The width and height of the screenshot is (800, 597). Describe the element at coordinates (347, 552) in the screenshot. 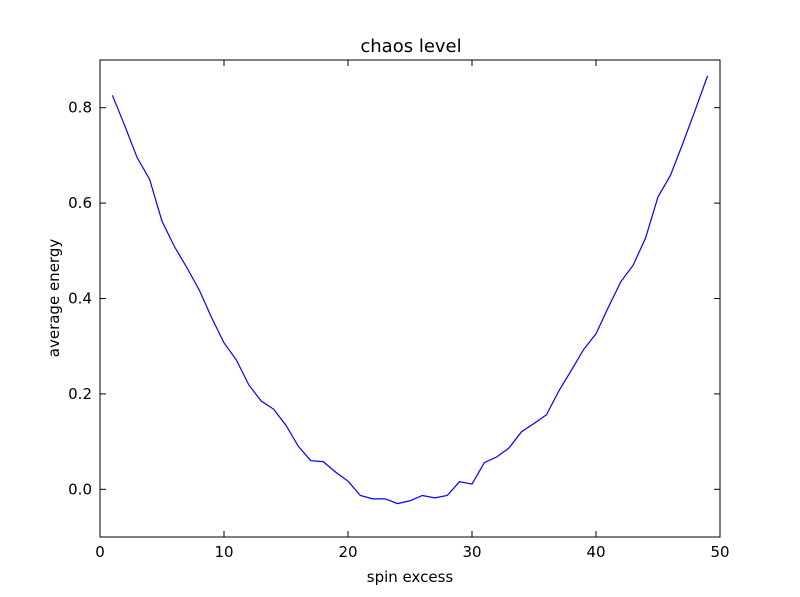

I see `x-tick-label: 20` at that location.